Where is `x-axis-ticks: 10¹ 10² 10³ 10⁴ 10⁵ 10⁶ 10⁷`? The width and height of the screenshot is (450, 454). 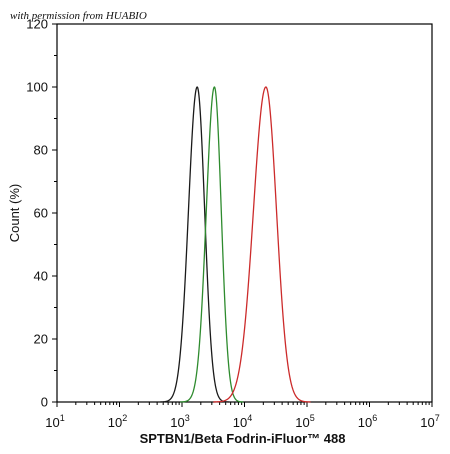 x-axis-ticks: 10¹ 10² 10³ 10⁴ 10⁵ 10⁶ 10⁷ is located at coordinates (242, 416).